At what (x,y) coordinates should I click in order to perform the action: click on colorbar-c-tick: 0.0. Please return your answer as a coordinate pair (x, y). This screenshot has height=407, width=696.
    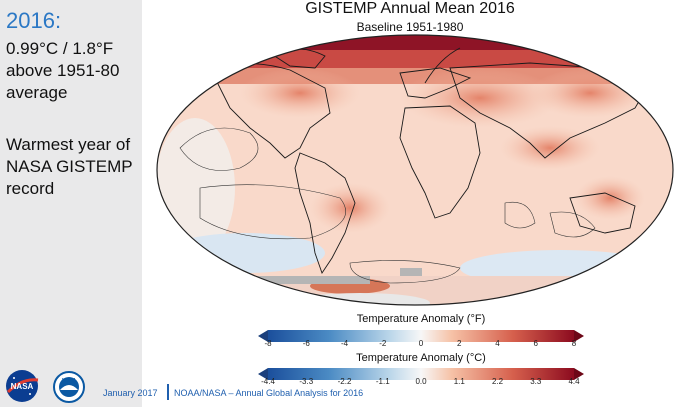
    Looking at the image, I should click on (421, 381).